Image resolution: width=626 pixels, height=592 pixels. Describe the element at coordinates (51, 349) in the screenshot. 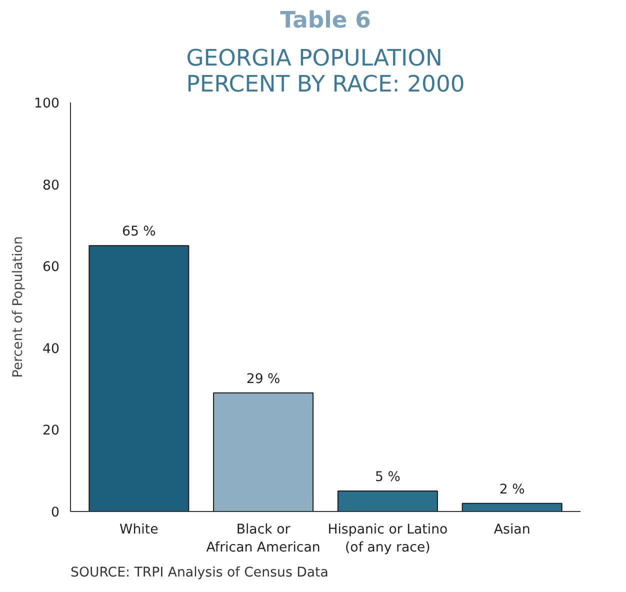

I see `y-tick-label: 40` at that location.